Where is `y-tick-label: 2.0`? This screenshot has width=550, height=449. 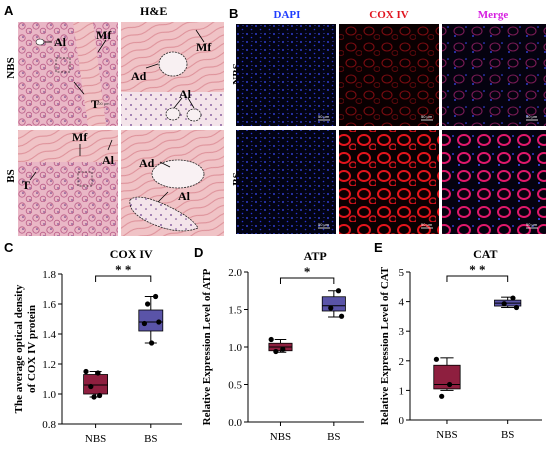 y-tick-label: 2.0 is located at coordinates (235, 273).